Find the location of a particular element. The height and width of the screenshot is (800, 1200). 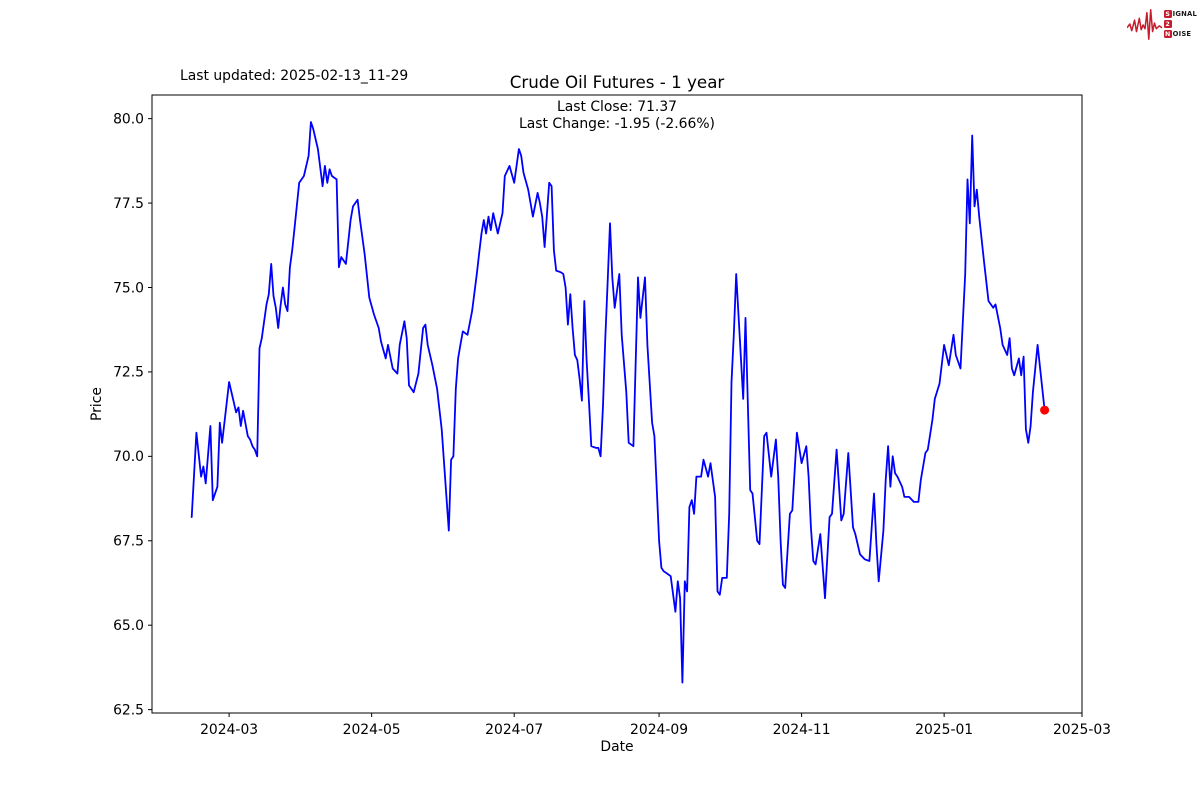

logo-row-2: 2 is located at coordinates (1180, 24).